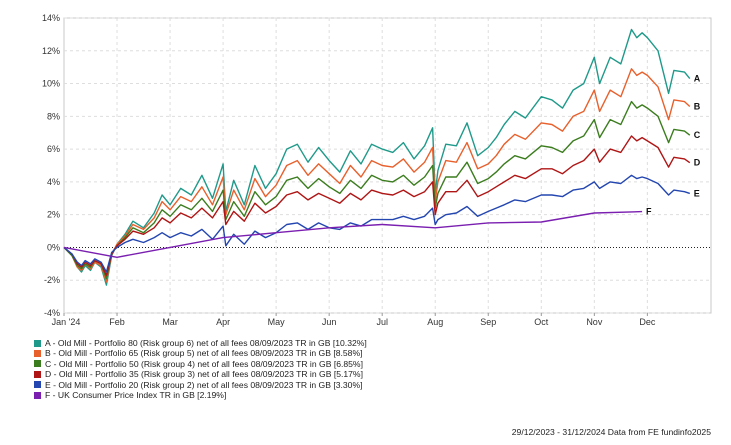 This screenshot has width=731, height=445. Describe the element at coordinates (37, 385) in the screenshot. I see `legend-swatch-e` at that location.